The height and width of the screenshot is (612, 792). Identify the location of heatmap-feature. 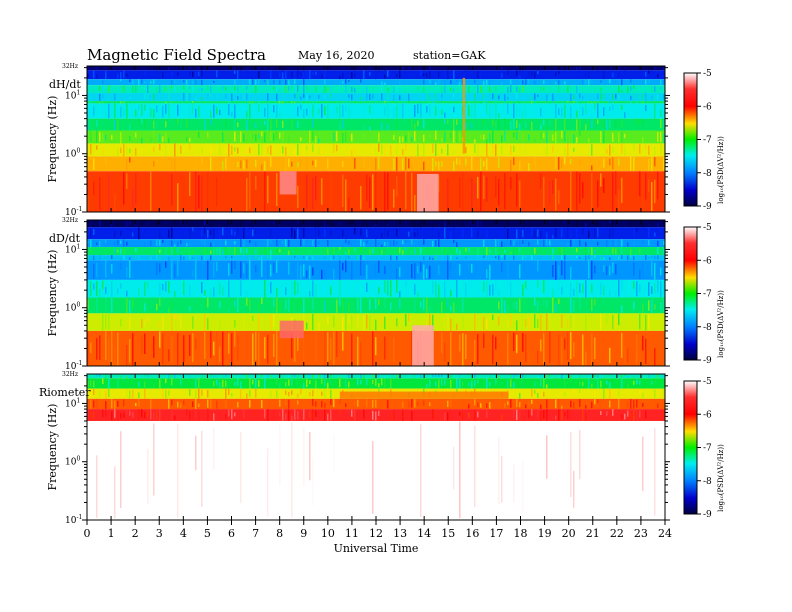
(464, 115).